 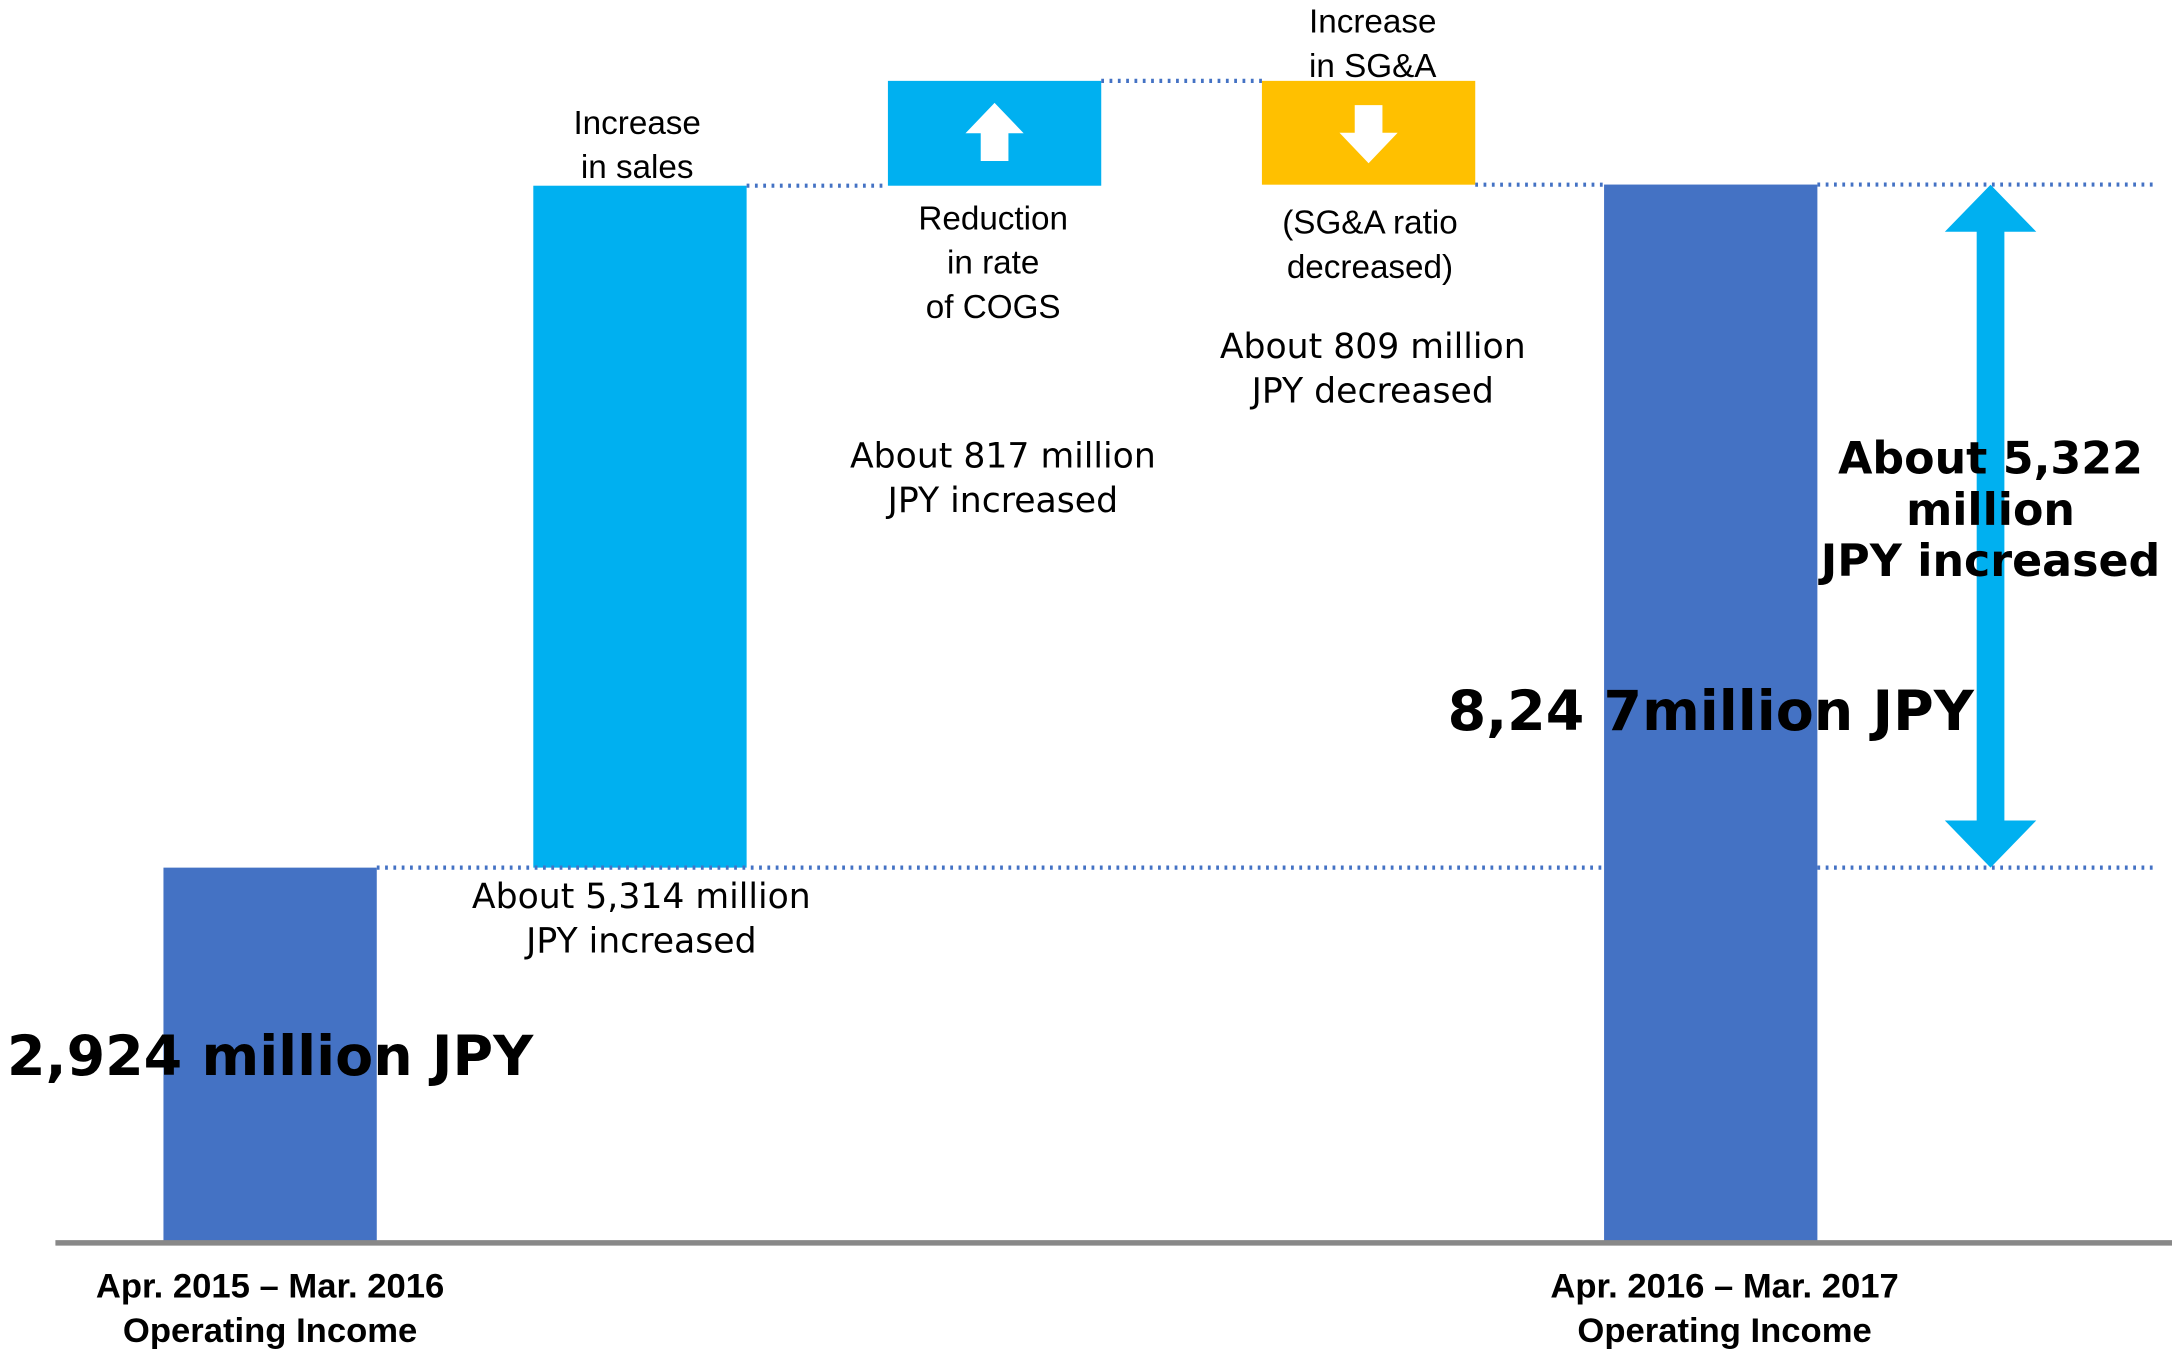 I want to click on annotation: About 5,322, so click(x=1990, y=459).